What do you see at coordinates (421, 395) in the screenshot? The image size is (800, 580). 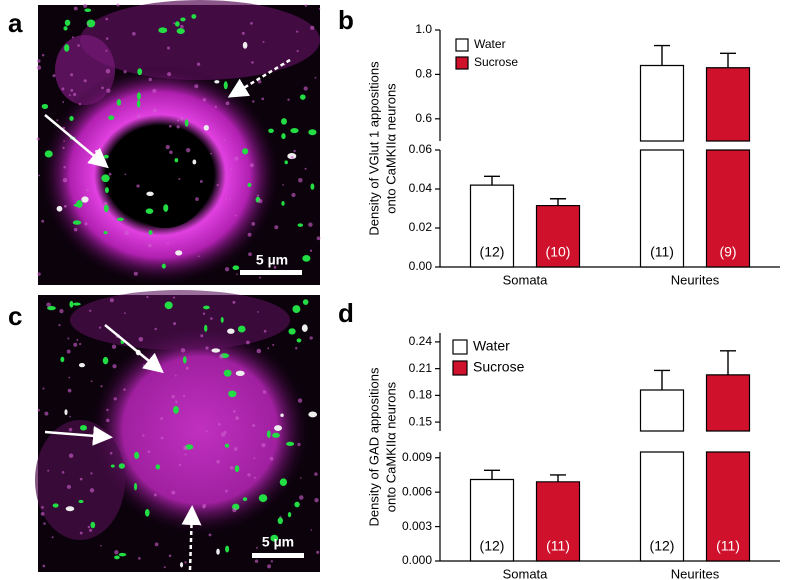 I see `y-tick-label: 0.18` at bounding box center [421, 395].